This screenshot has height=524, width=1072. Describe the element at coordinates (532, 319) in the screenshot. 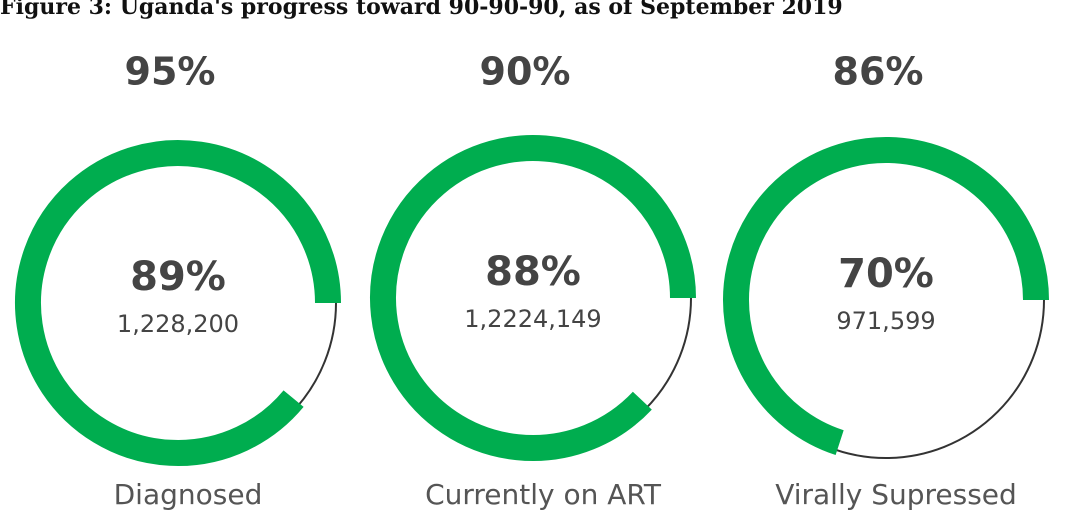

I see `count-label: 1,2224,149` at that location.